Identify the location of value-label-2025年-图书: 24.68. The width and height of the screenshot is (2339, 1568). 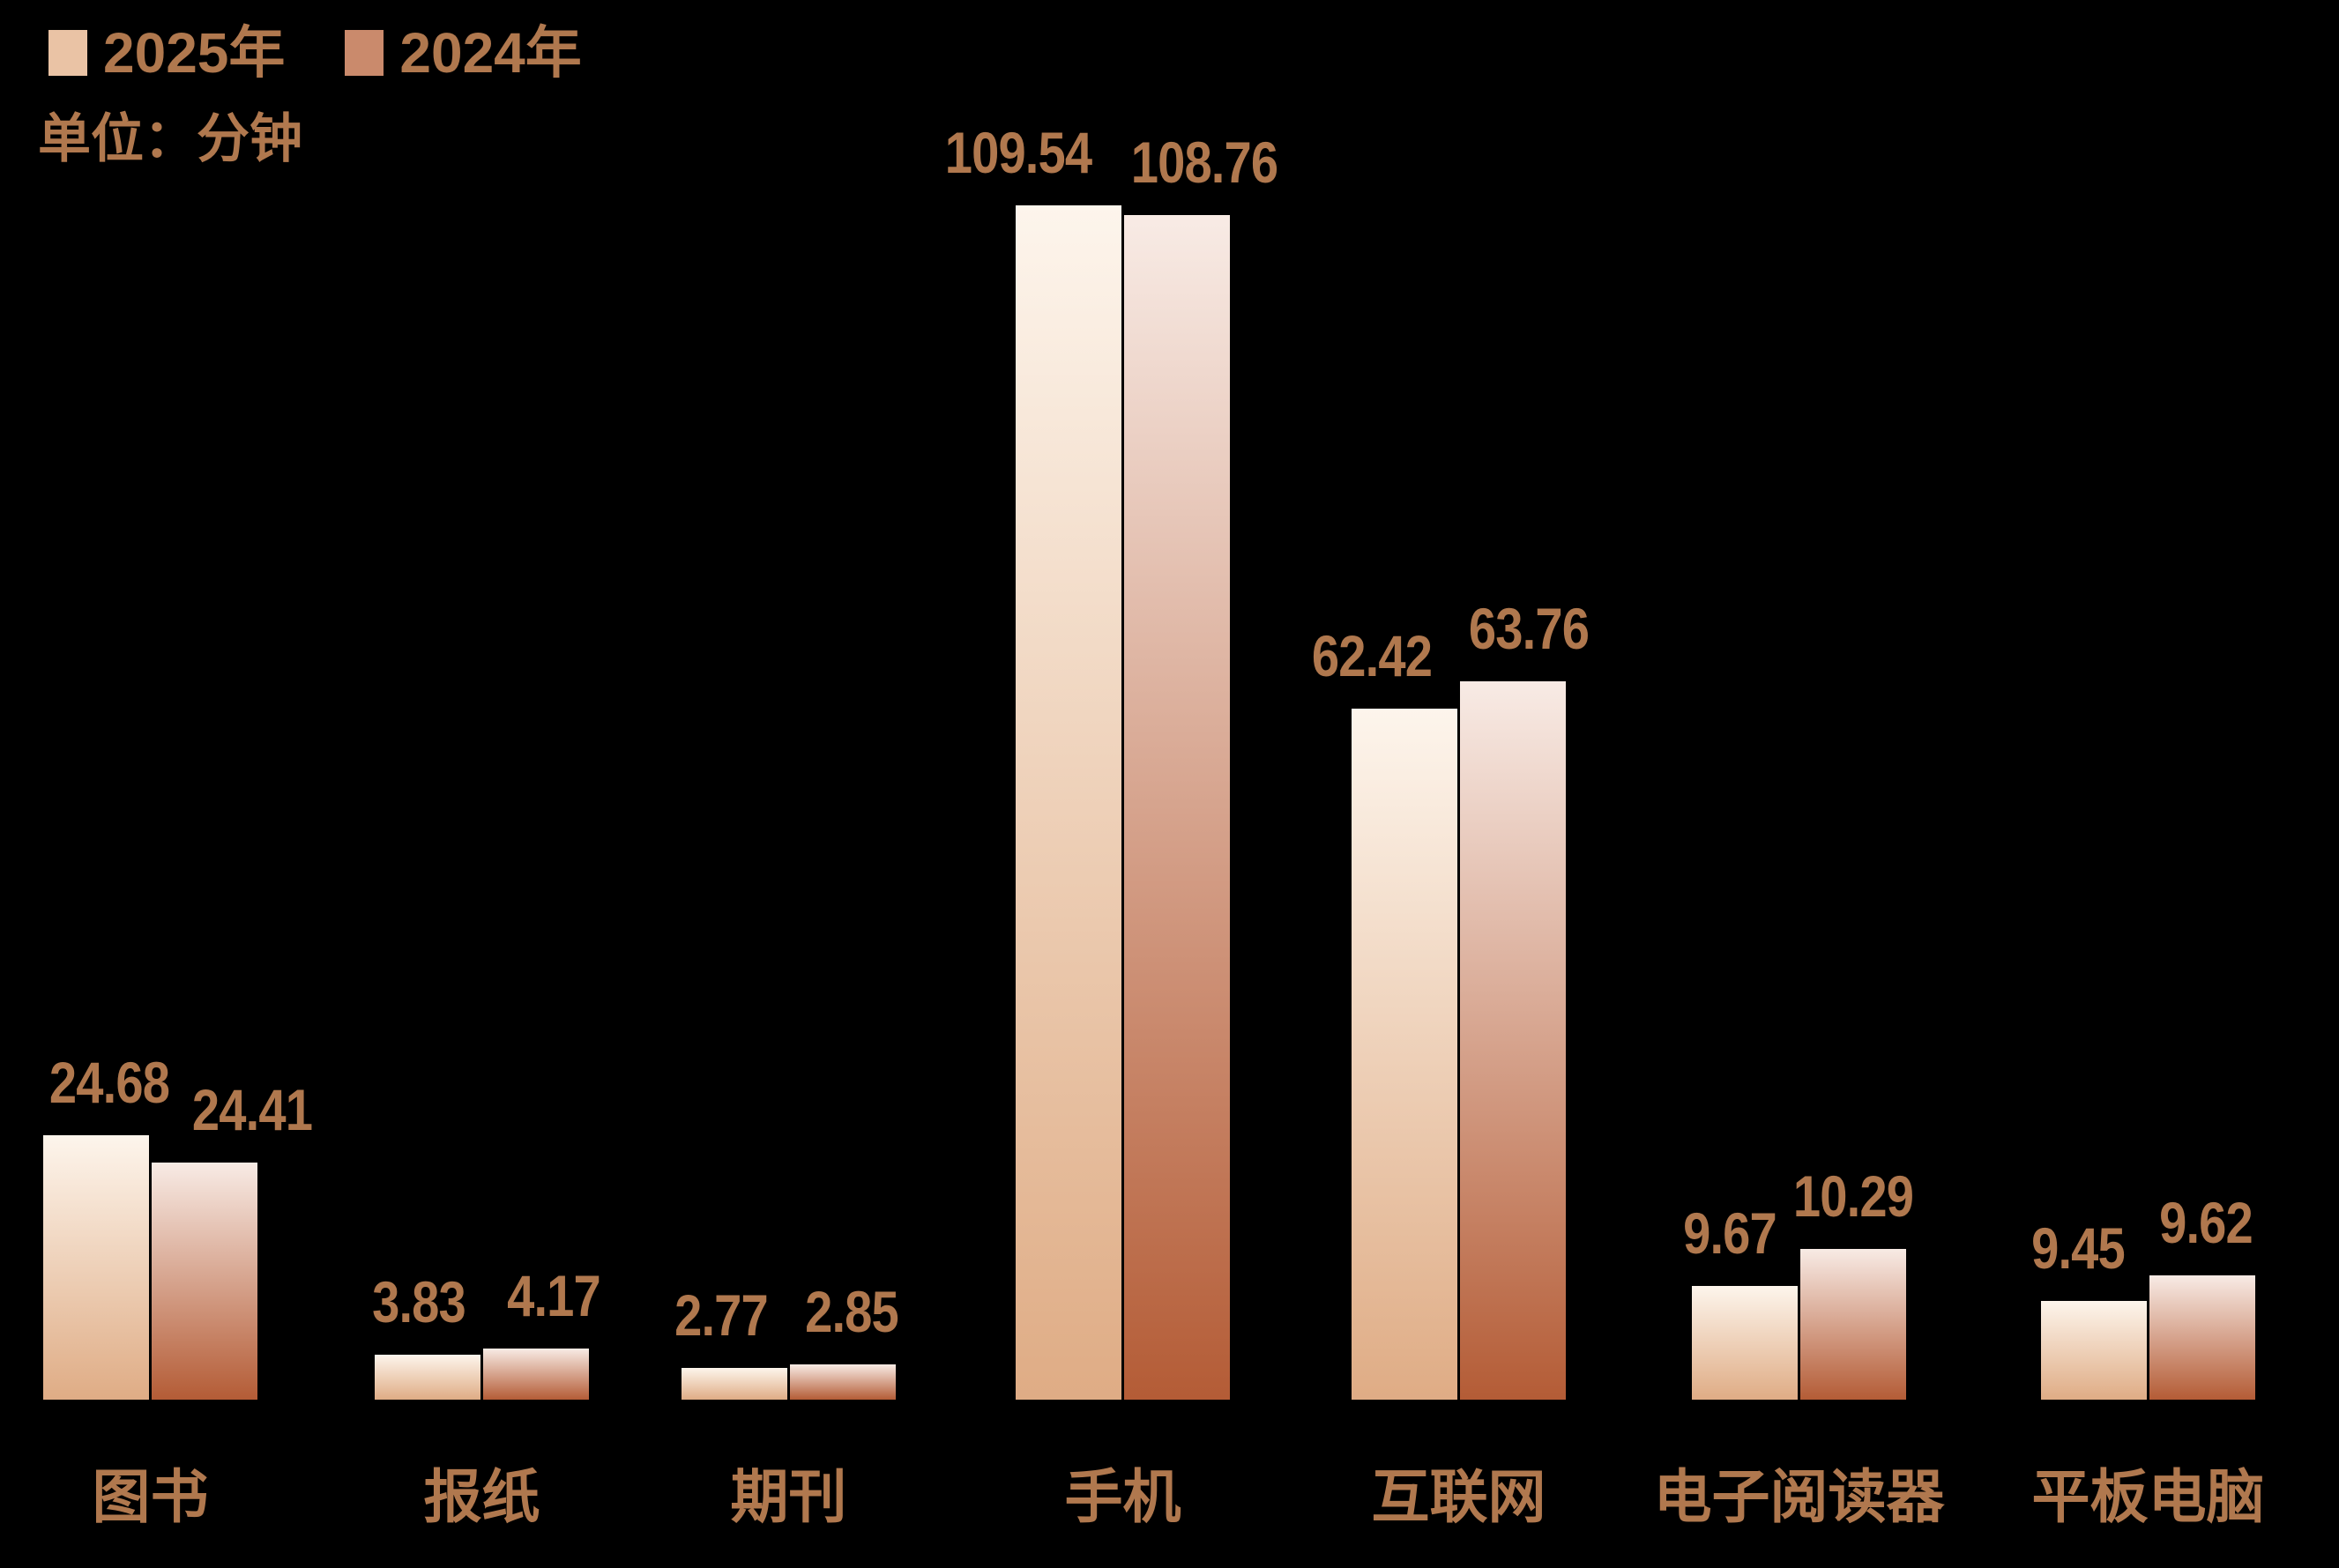
(109, 1082).